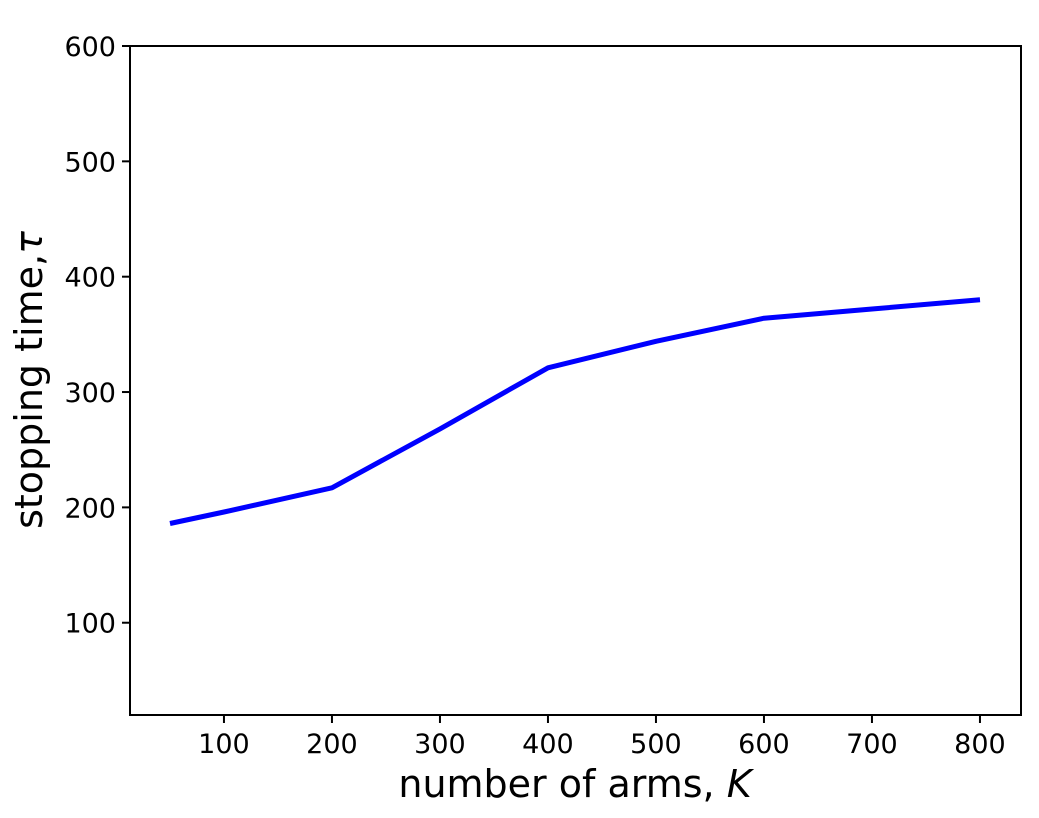  I want to click on y-tick-label: 500, so click(90, 162).